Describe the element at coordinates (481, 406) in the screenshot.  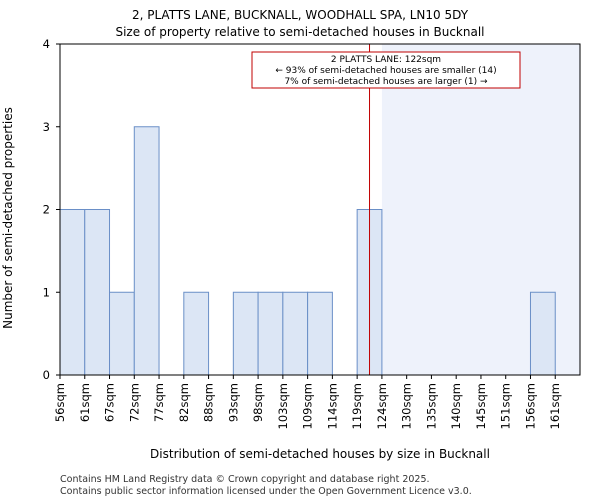
I see `x-tick-label-145sqm: 145sqm` at that location.